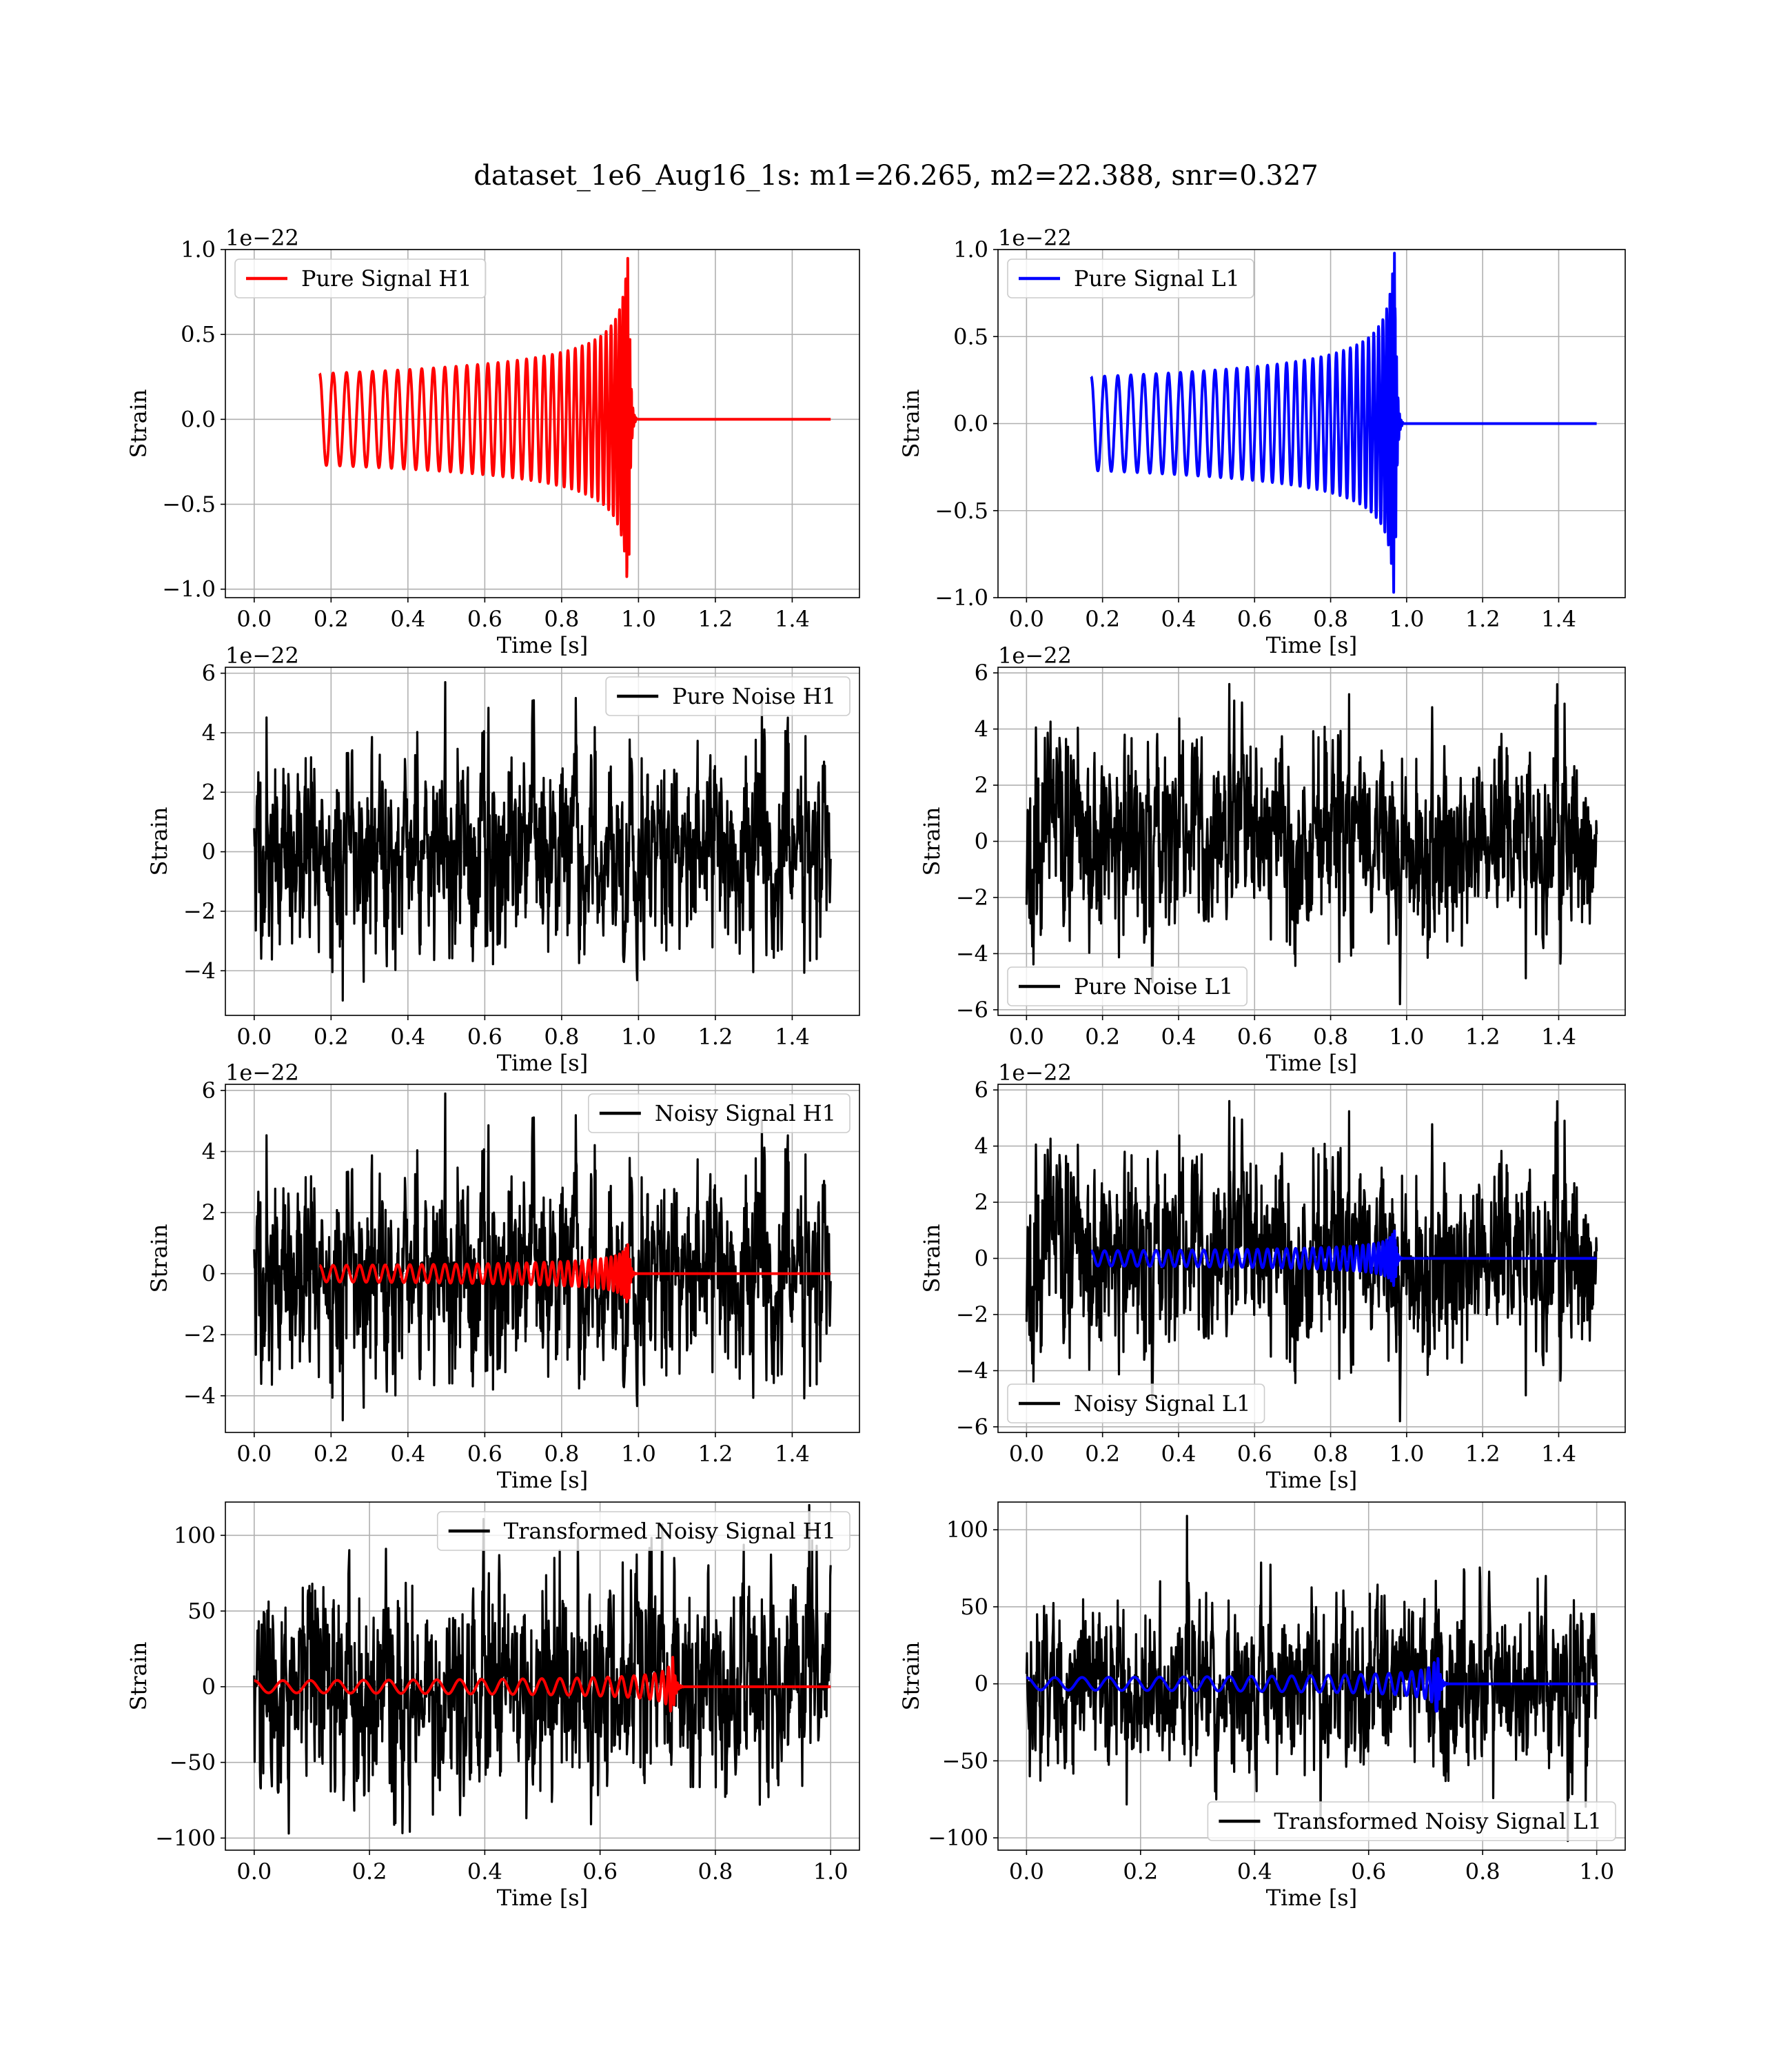 The height and width of the screenshot is (2068, 1792). I want to click on y-tick-label: −100, so click(958, 1838).